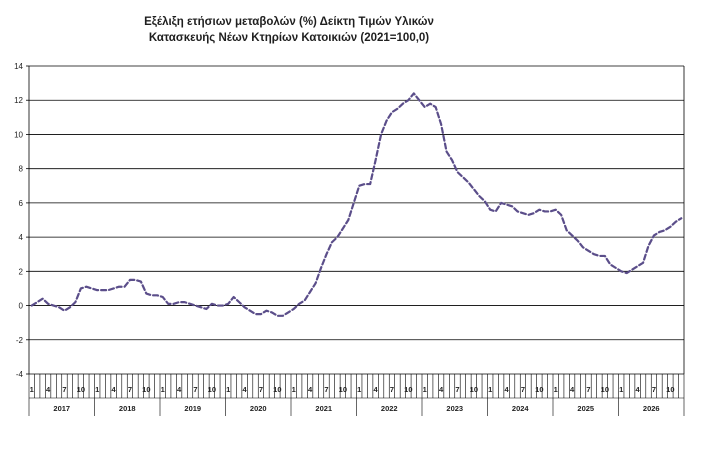 This screenshot has width=718, height=449. I want to click on year-label: 2017, so click(61, 408).